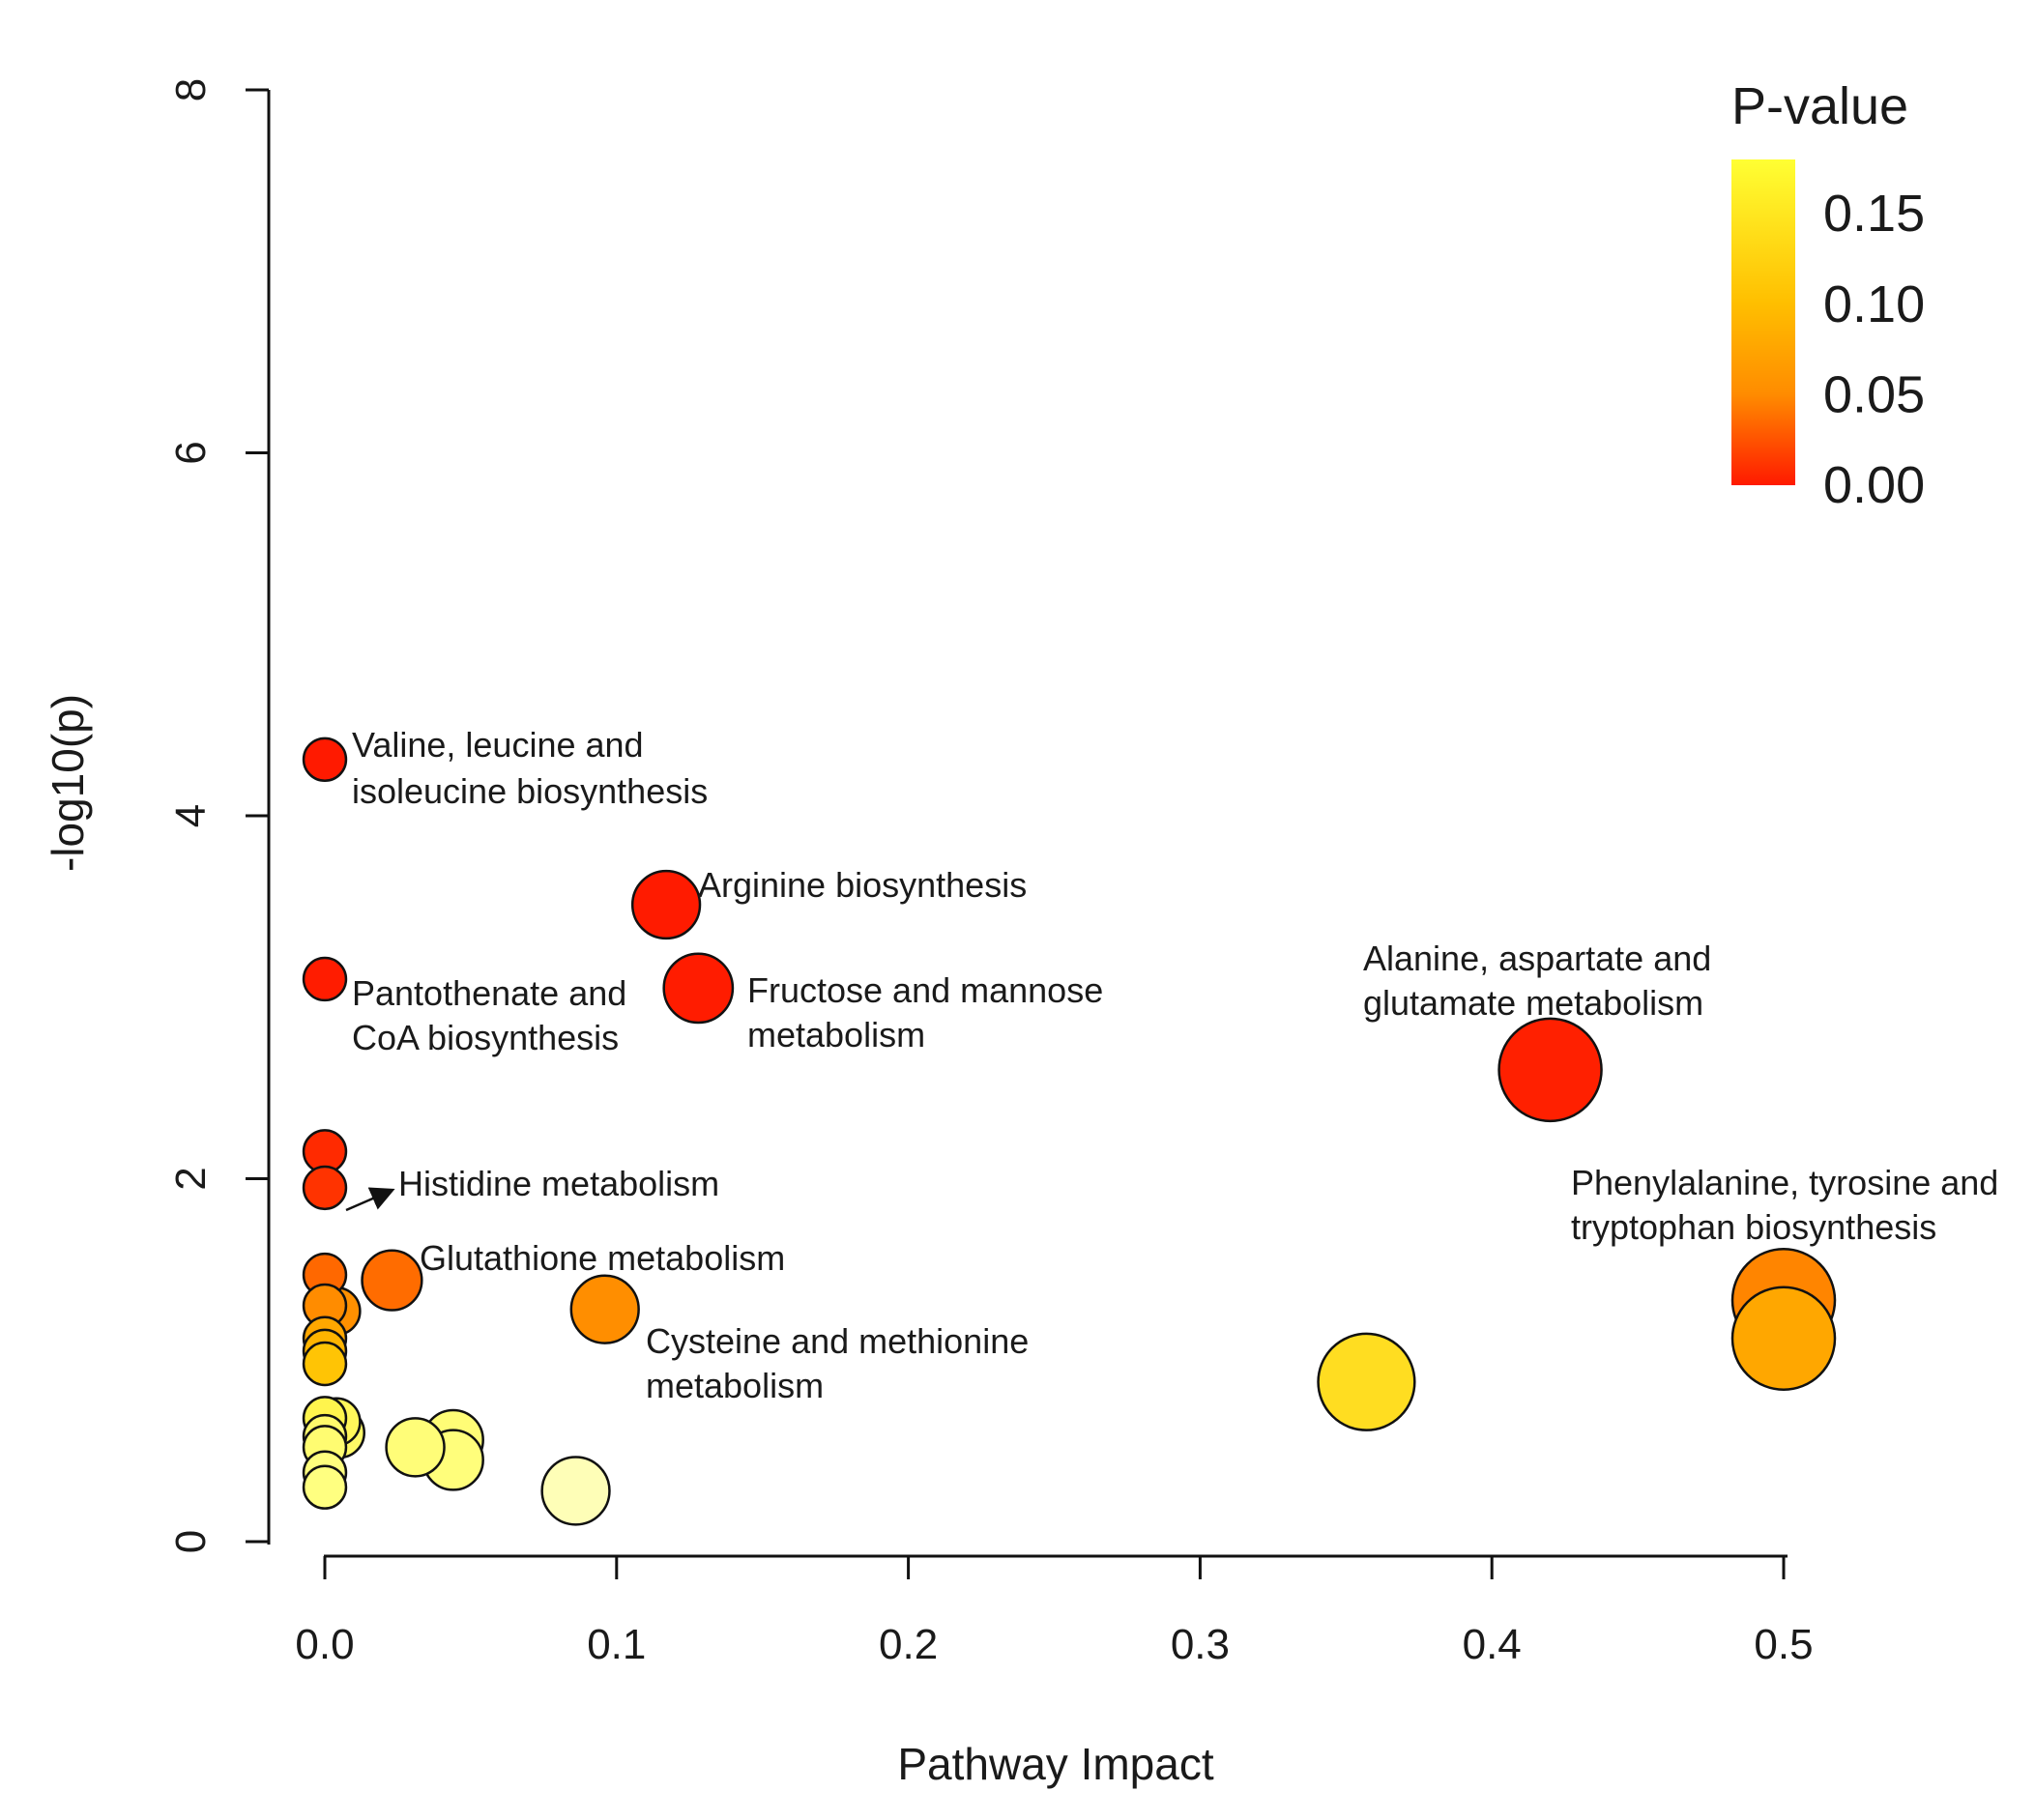 The width and height of the screenshot is (2035, 1820). What do you see at coordinates (1537, 959) in the screenshot?
I see `label-alanine-line-1: Alanine, aspartate and` at bounding box center [1537, 959].